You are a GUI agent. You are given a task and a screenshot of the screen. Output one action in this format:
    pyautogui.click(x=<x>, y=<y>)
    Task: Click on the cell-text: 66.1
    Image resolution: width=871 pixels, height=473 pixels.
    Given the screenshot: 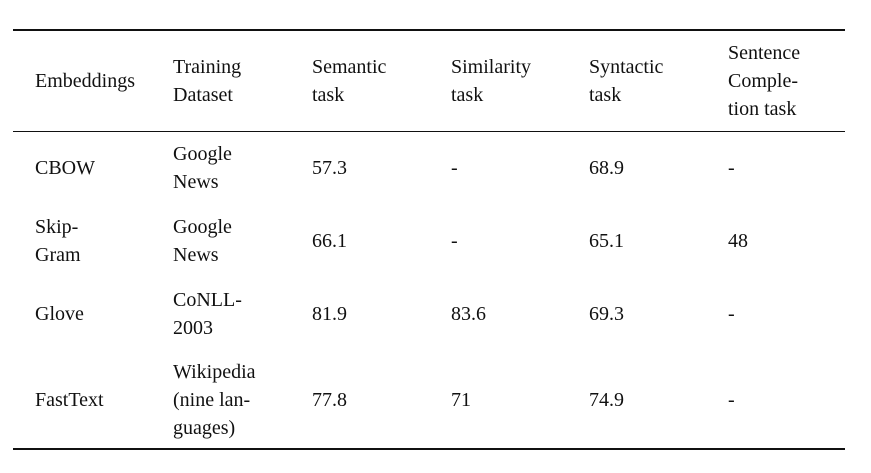 What is the action you would take?
    pyautogui.click(x=329, y=241)
    